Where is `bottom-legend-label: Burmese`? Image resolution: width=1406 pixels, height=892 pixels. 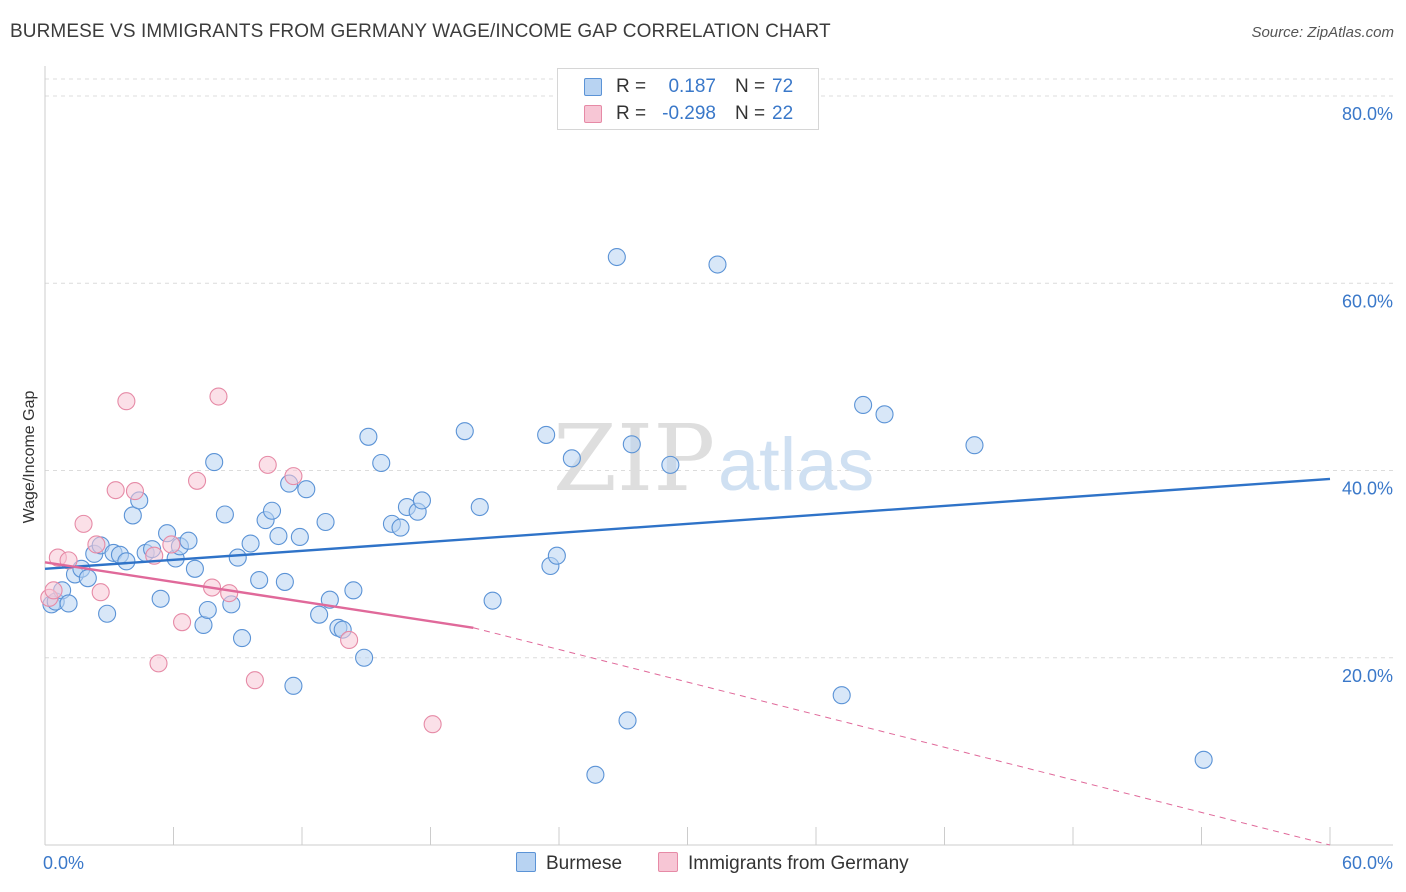
bottom-legend-label: Burmese is located at coordinates (584, 863).